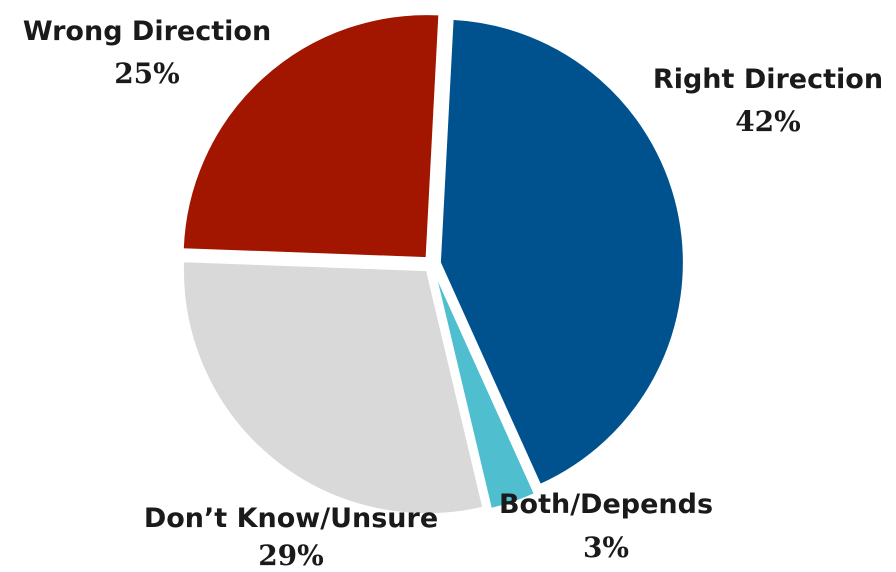  I want to click on pie-slice-both-depends, so click(485, 391).